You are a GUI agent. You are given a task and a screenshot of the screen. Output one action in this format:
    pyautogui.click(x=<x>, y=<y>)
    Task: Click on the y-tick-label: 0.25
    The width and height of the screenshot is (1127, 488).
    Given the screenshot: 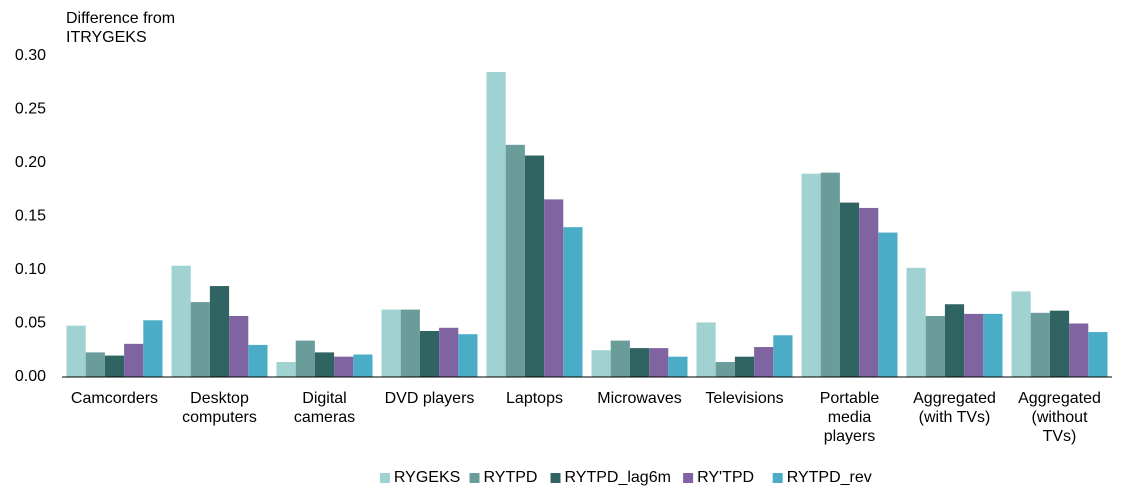 What is the action you would take?
    pyautogui.click(x=30, y=109)
    